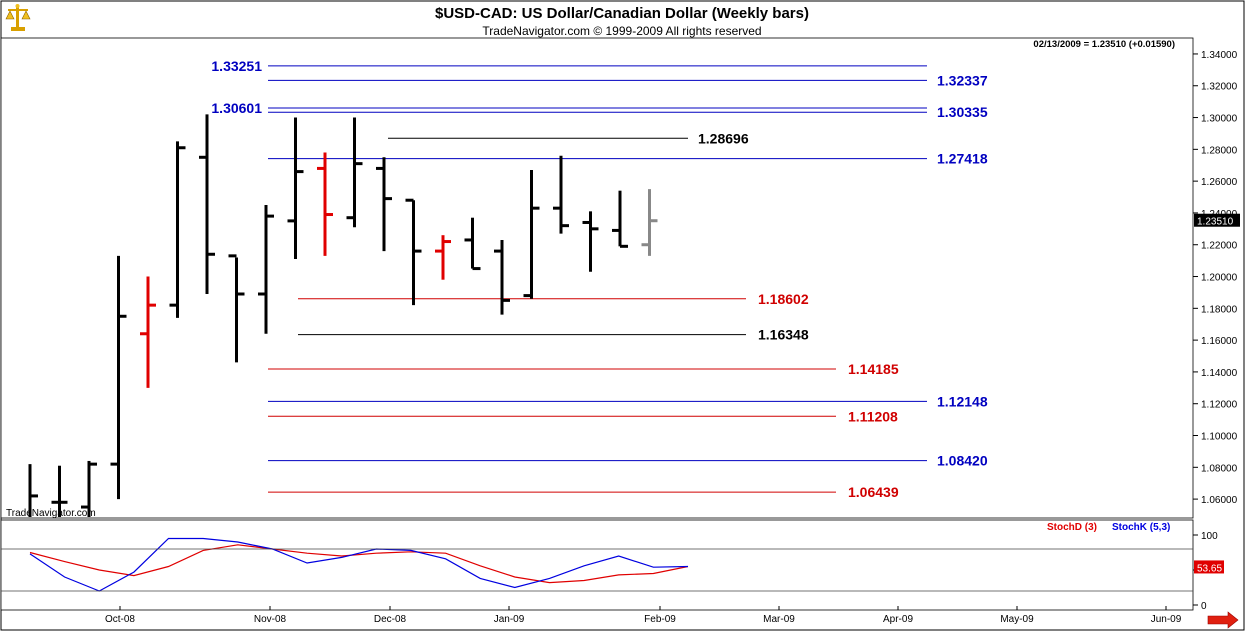 Image resolution: width=1245 pixels, height=631 pixels. I want to click on stoch-series-line, so click(359, 564).